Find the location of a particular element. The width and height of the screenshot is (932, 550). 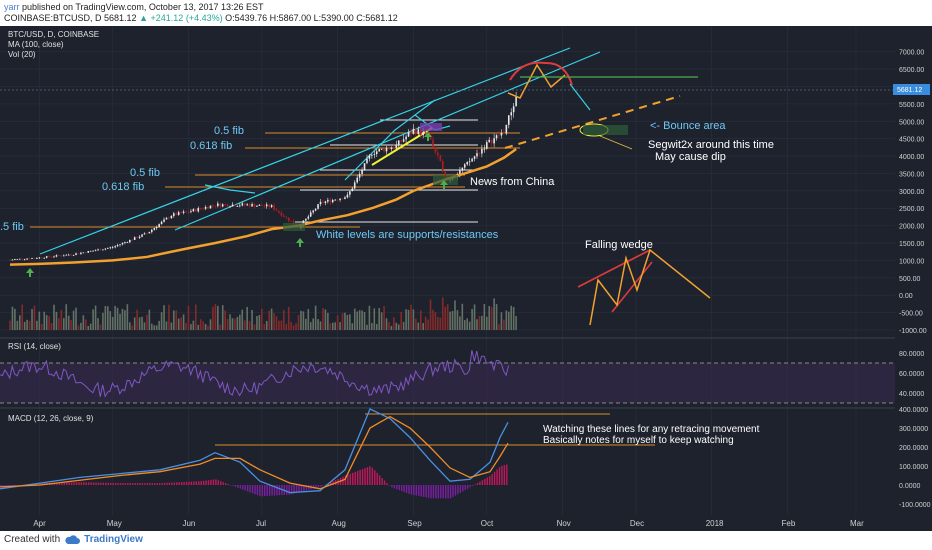

bounce-area-box is located at coordinates (605, 130).